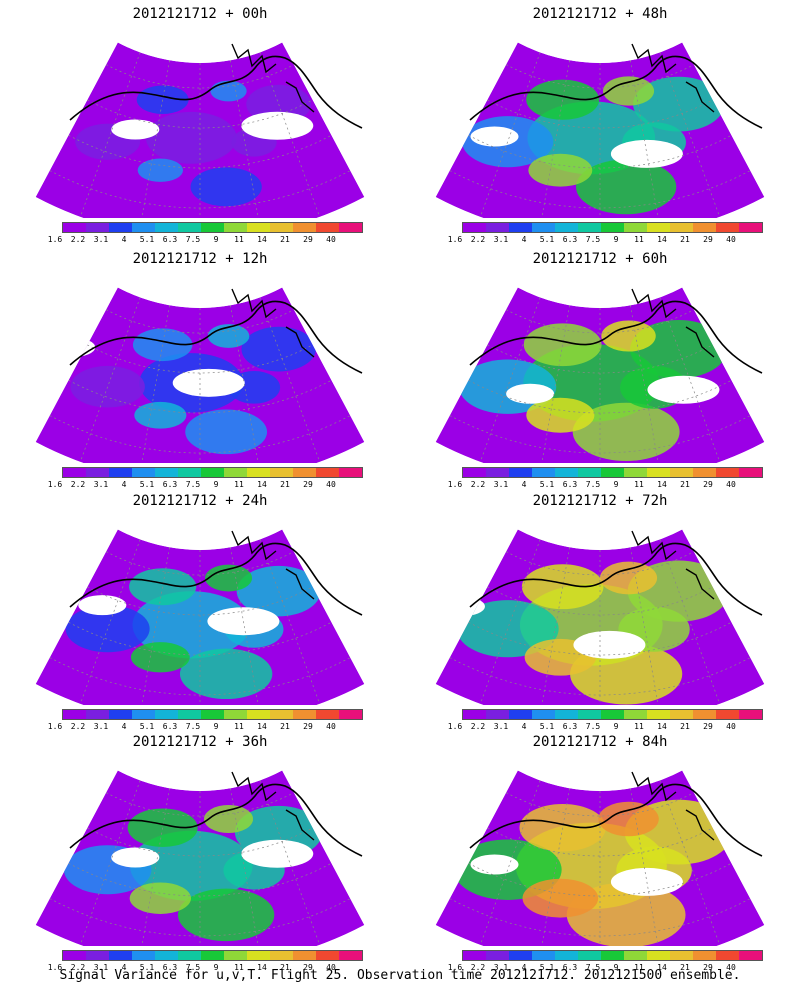 The width and height of the screenshot is (800, 1000). I want to click on colorbar-tick-label: 5.1, so click(147, 484).